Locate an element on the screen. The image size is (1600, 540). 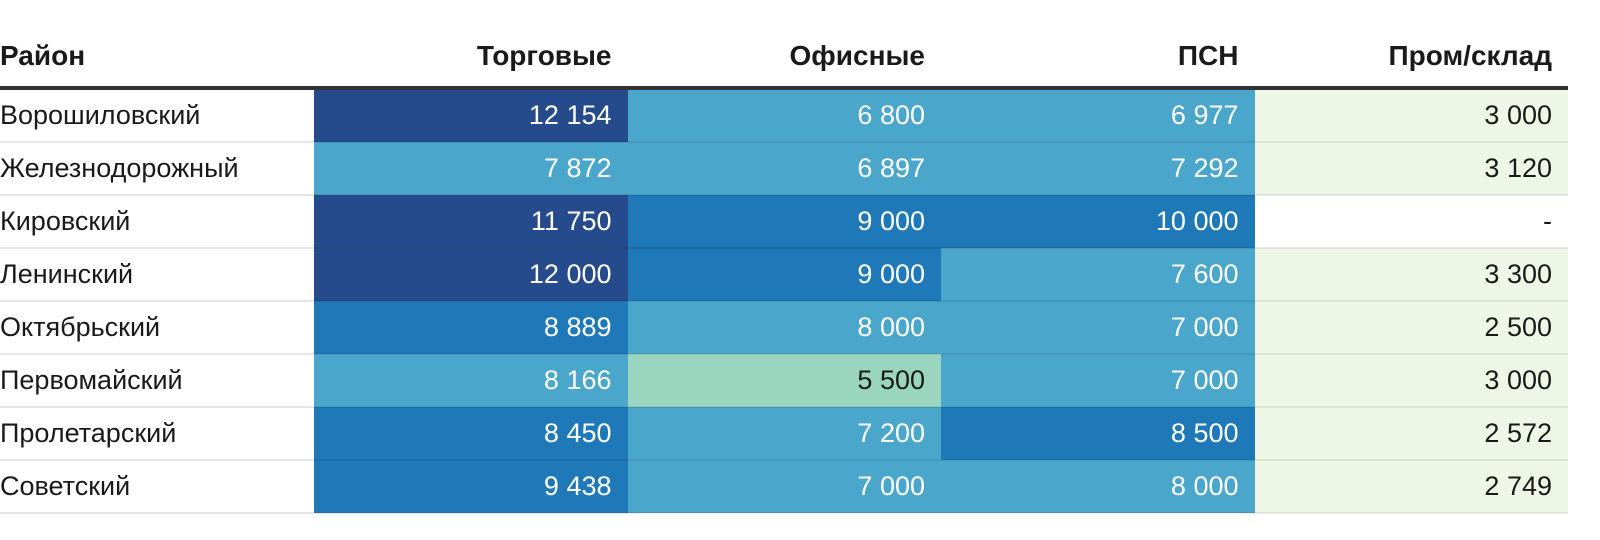
value-cell-office: 8 000 is located at coordinates (784, 328).